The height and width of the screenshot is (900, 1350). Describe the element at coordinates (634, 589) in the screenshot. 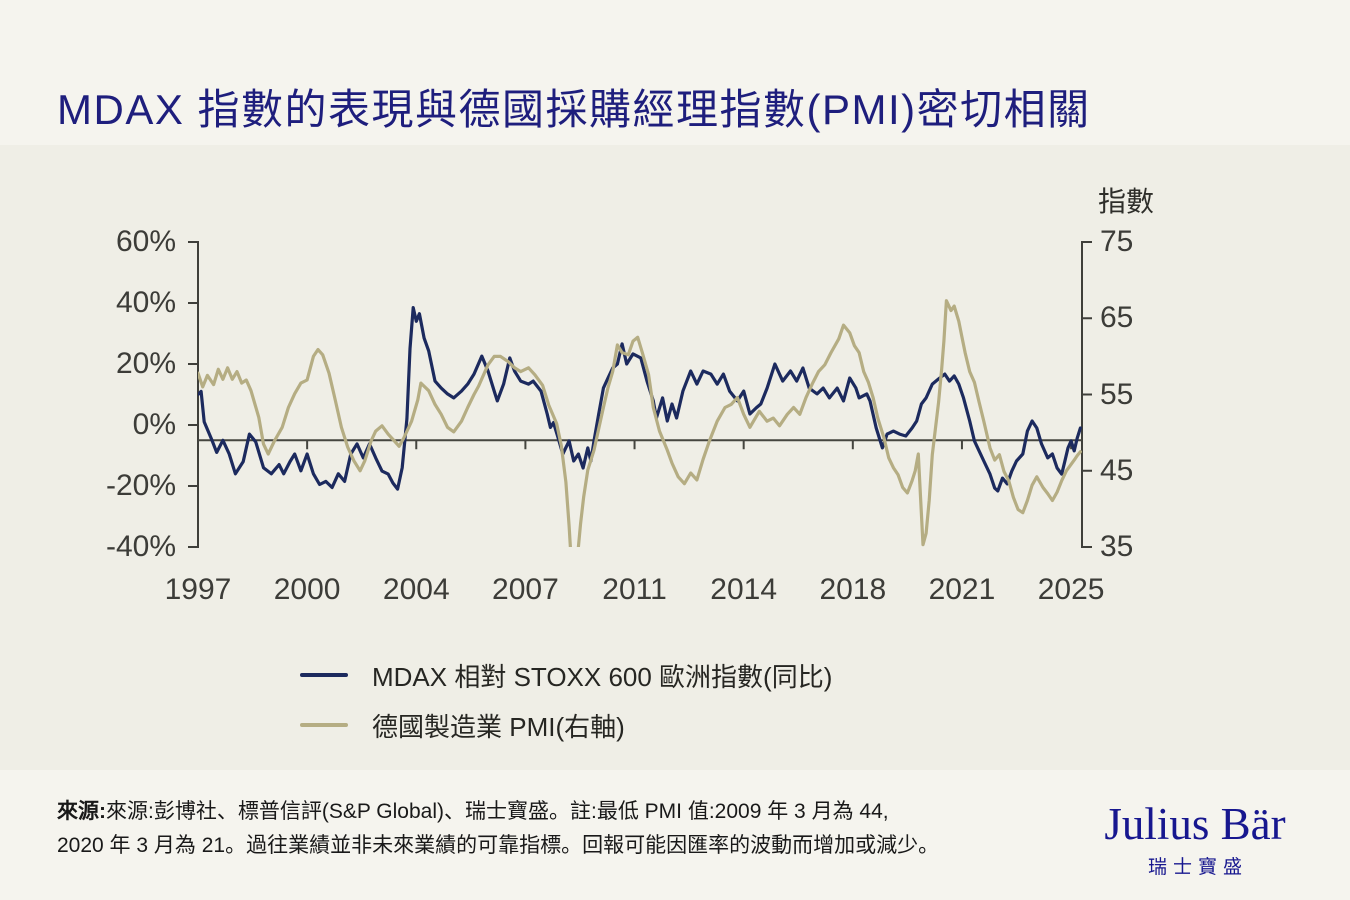

I see `x-axis-tick-label: 2011` at that location.